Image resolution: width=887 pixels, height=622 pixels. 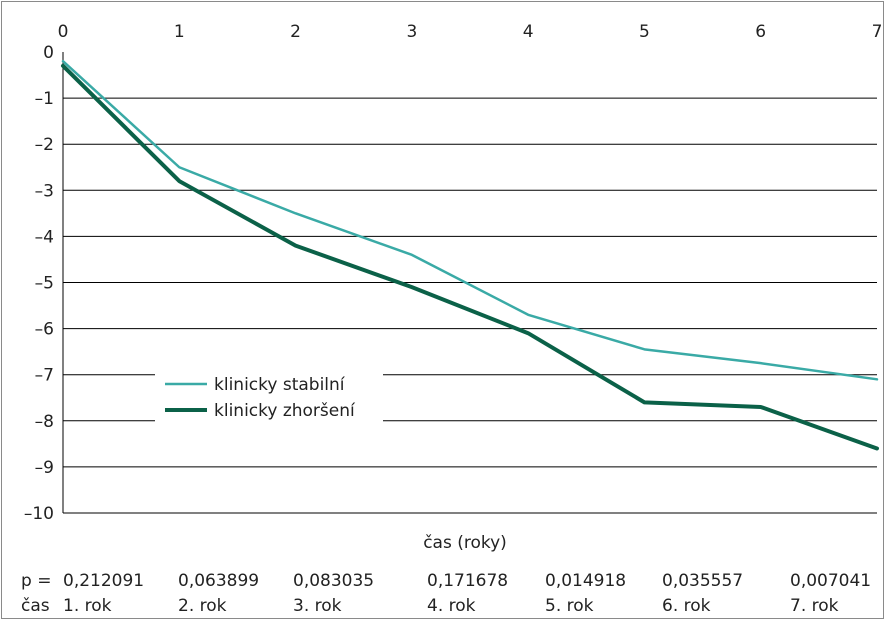 I want to click on x-tick-label: 4, so click(x=528, y=32).